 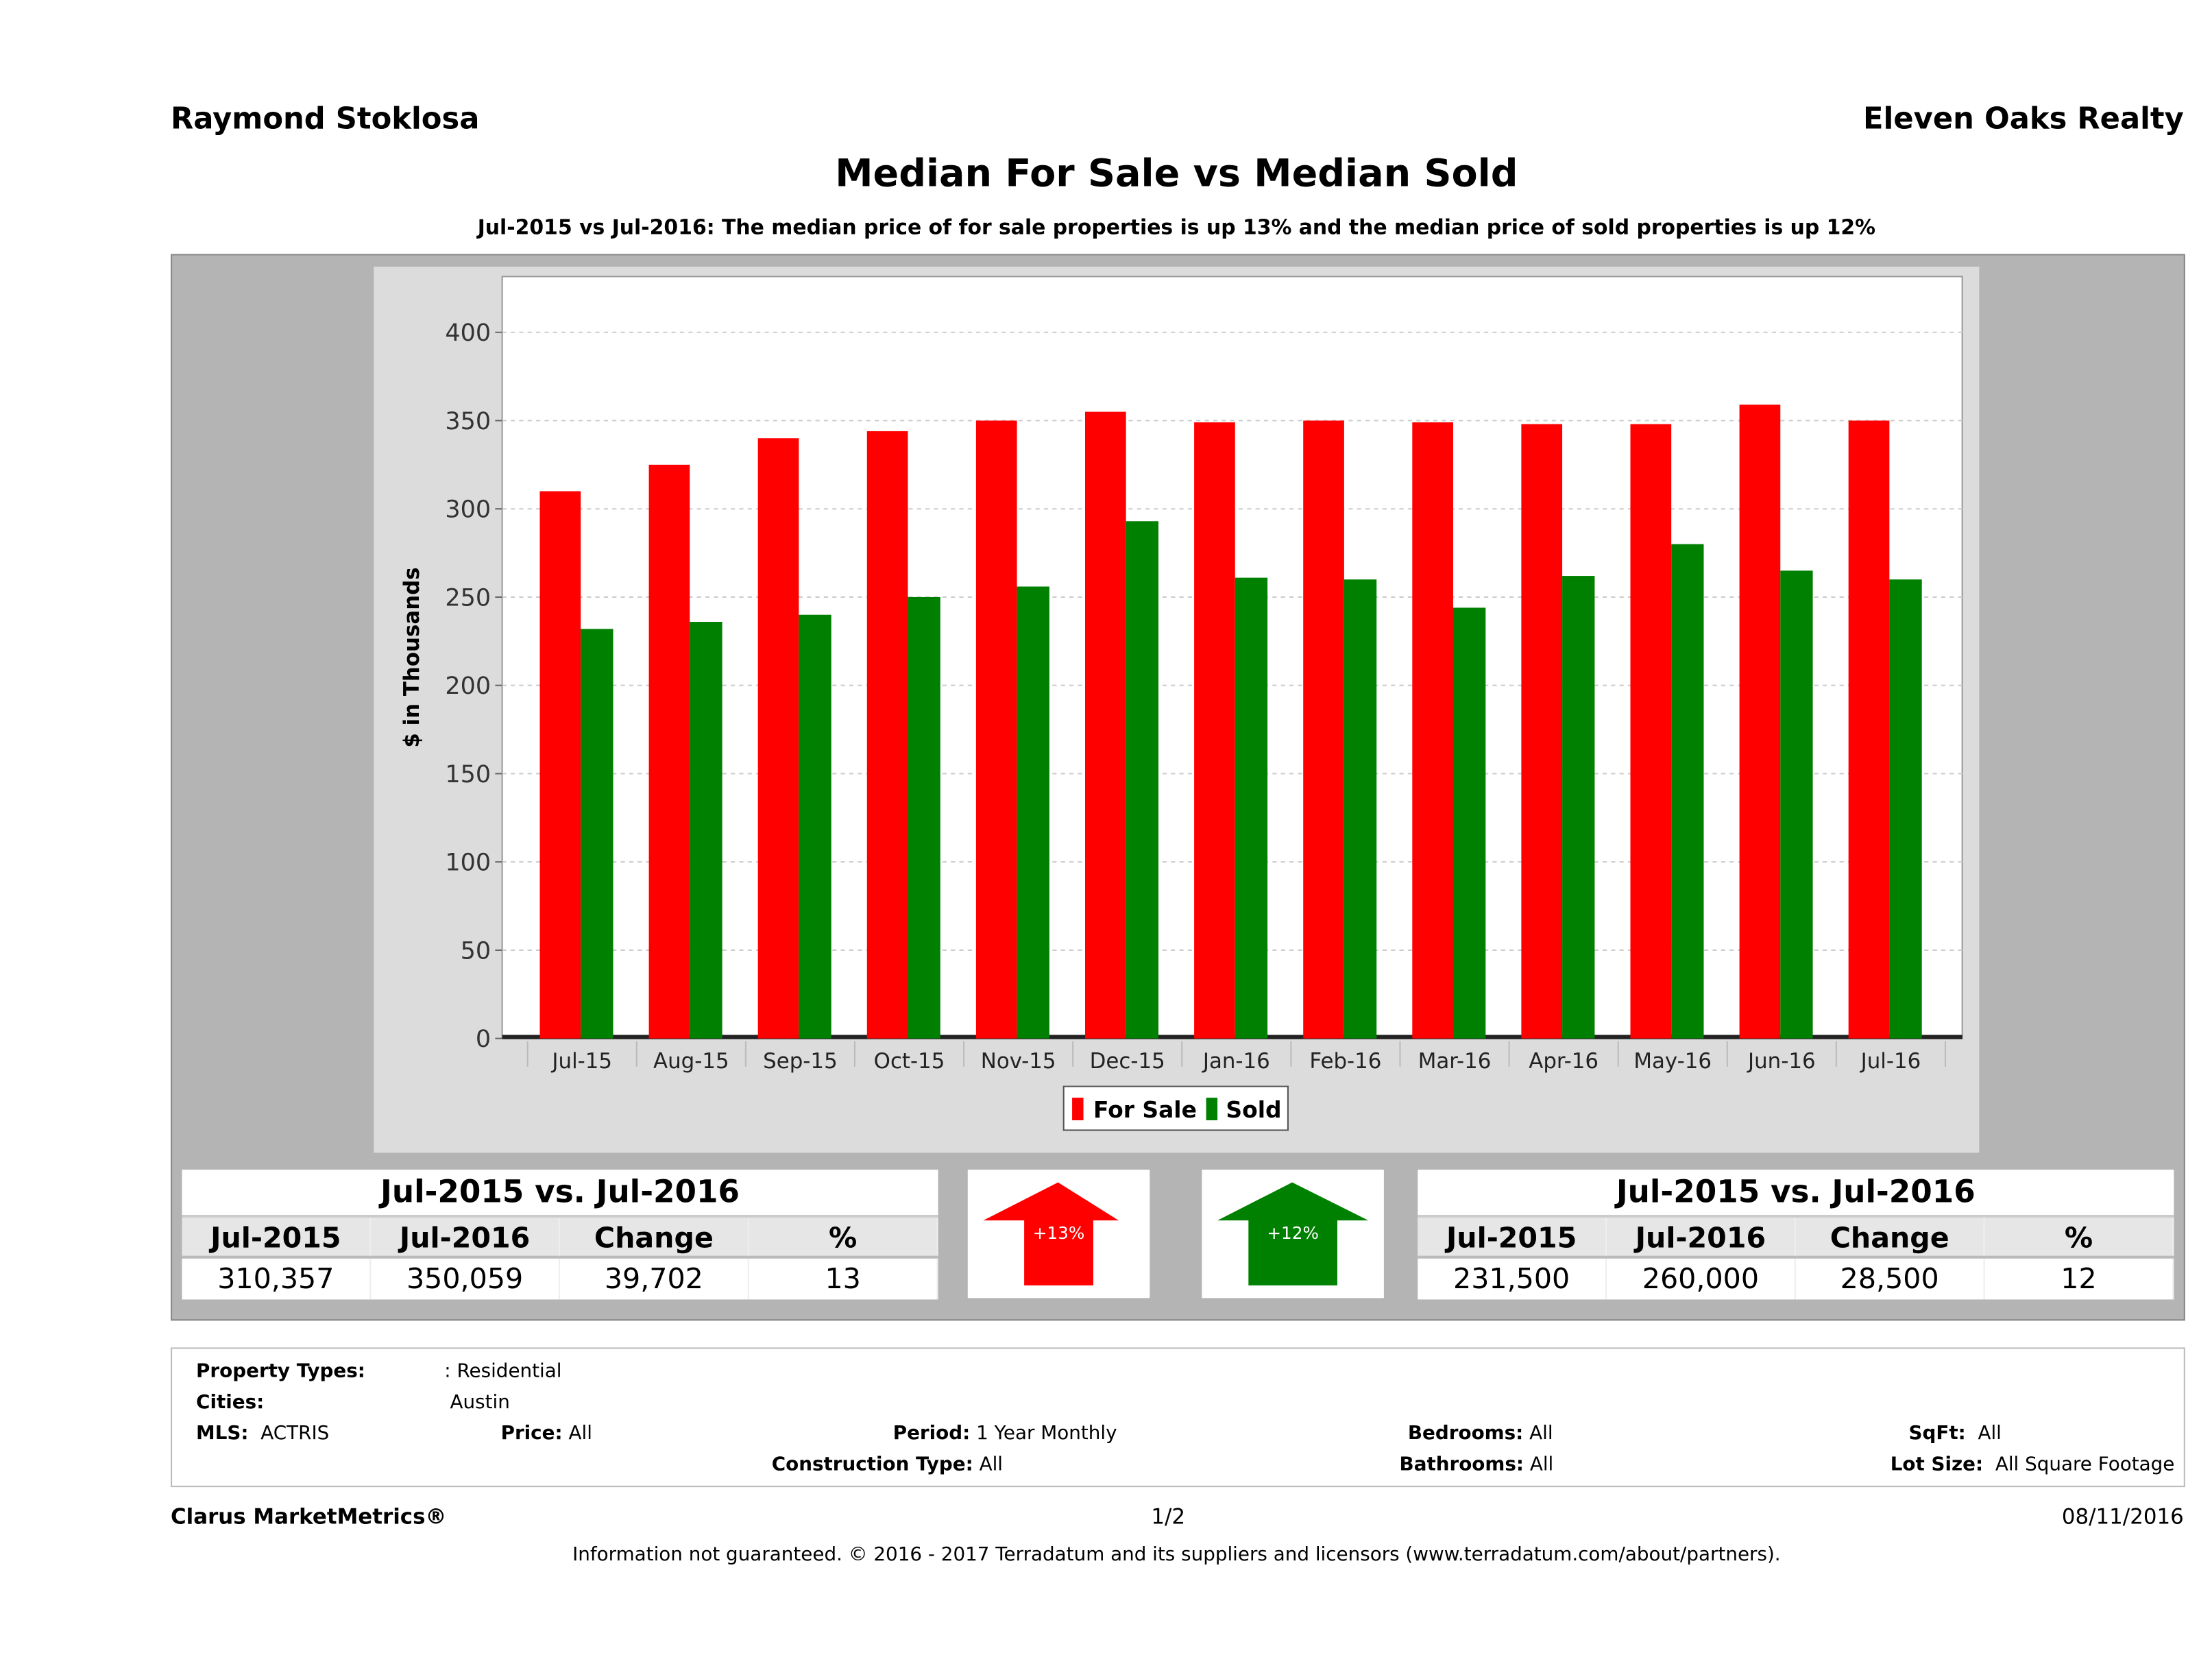 What do you see at coordinates (580, 1433) in the screenshot?
I see `price-value: All` at bounding box center [580, 1433].